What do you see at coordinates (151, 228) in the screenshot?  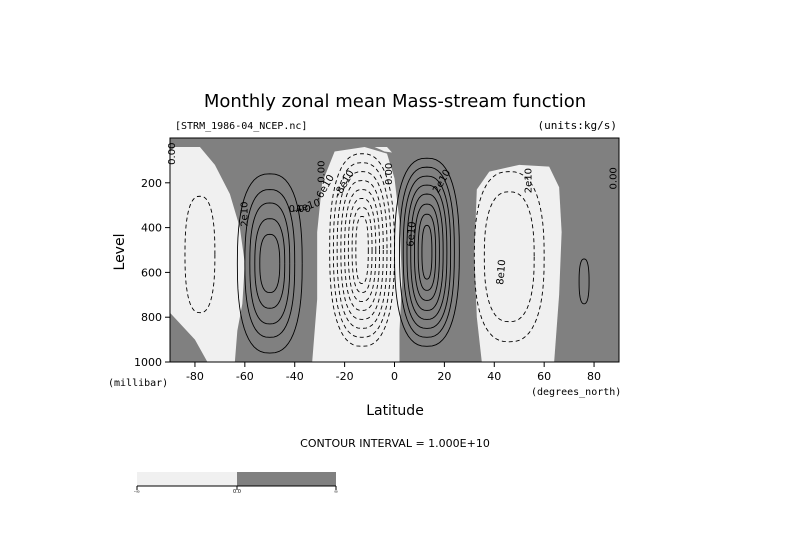 I see `y-tick-label: 400` at bounding box center [151, 228].